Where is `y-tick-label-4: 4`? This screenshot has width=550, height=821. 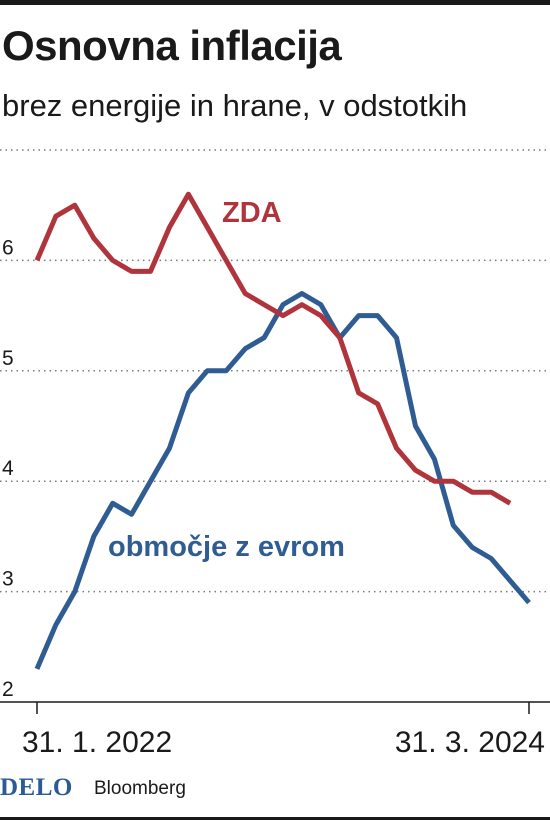
y-tick-label-4: 4 is located at coordinates (8, 468).